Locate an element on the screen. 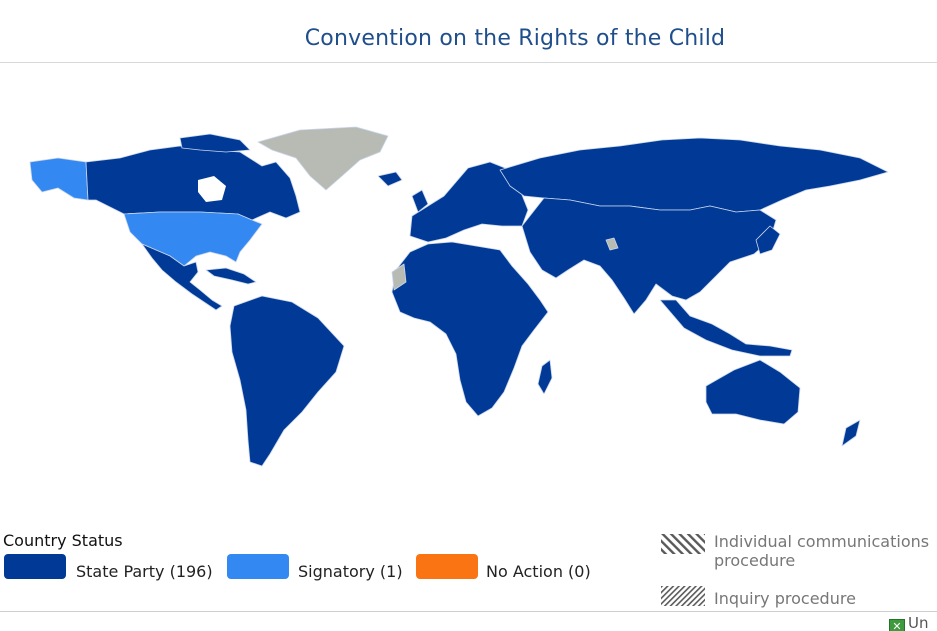  signatory-label: Signatory (1) is located at coordinates (350, 571).